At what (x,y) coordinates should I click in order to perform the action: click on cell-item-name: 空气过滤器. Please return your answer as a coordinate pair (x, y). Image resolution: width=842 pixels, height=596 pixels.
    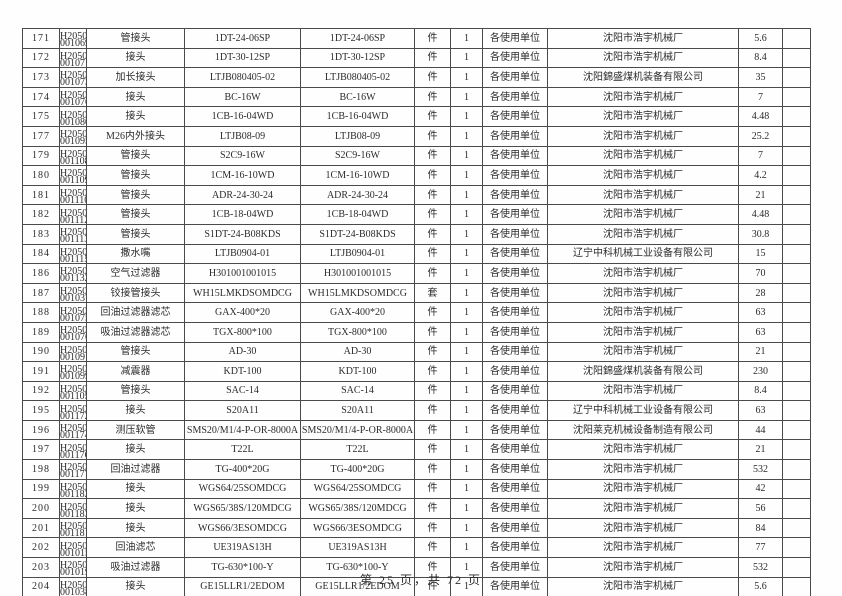
    Looking at the image, I should click on (135, 273).